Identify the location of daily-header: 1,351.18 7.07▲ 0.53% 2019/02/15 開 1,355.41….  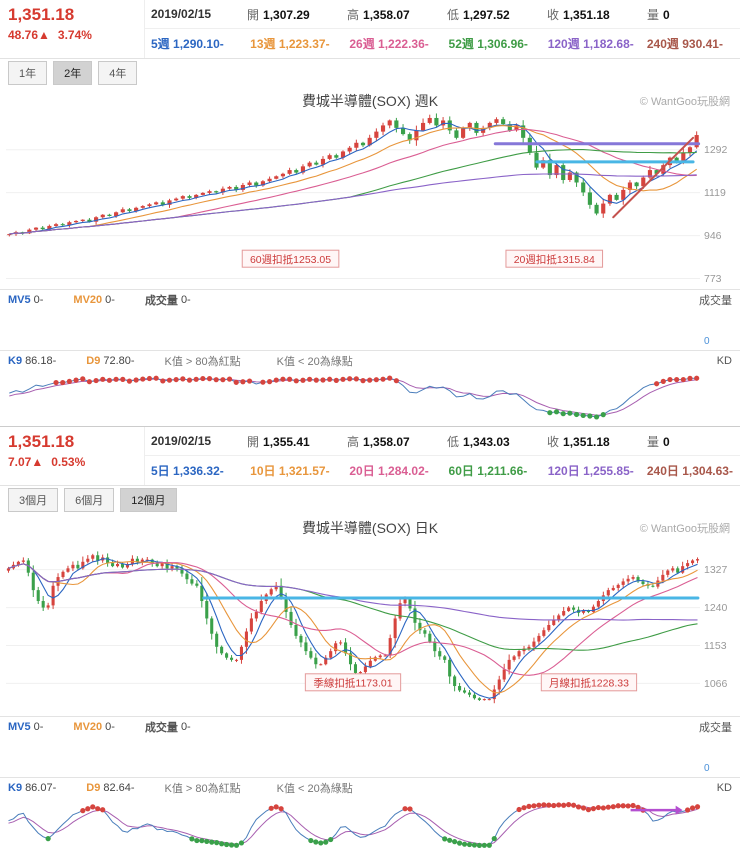
(370, 456).